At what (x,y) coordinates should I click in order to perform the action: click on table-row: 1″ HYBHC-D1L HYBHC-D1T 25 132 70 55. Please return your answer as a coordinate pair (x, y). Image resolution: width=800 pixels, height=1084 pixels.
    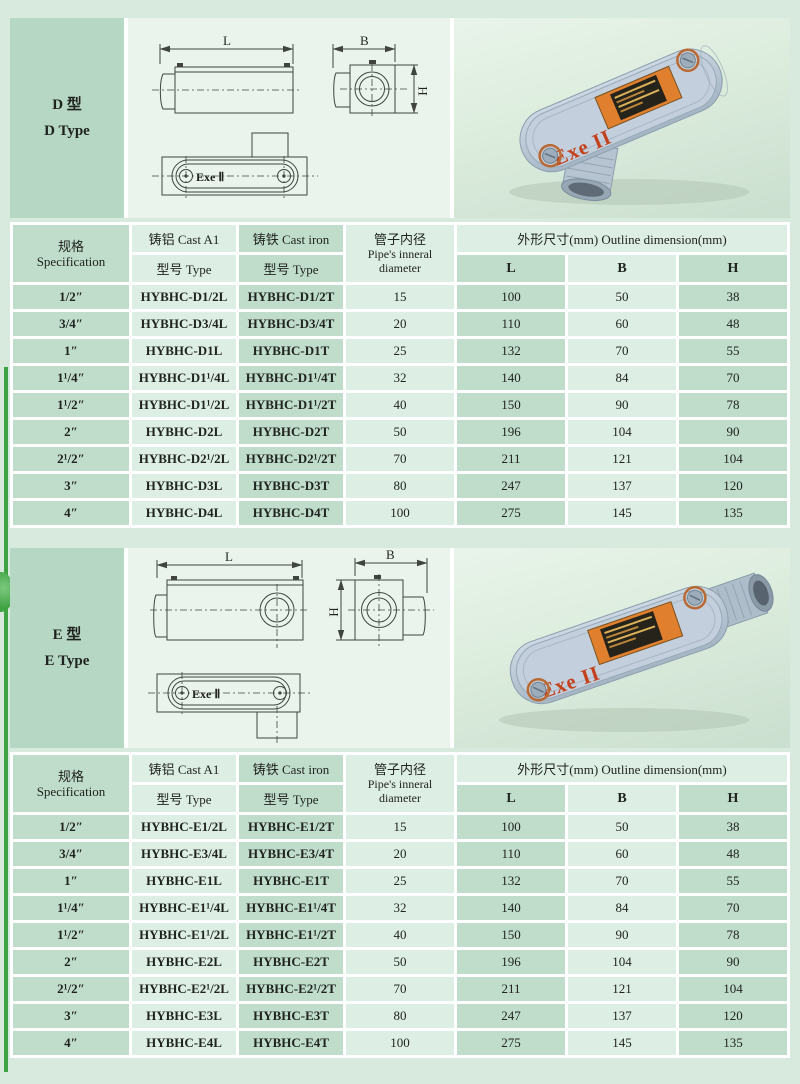
    Looking at the image, I should click on (400, 351).